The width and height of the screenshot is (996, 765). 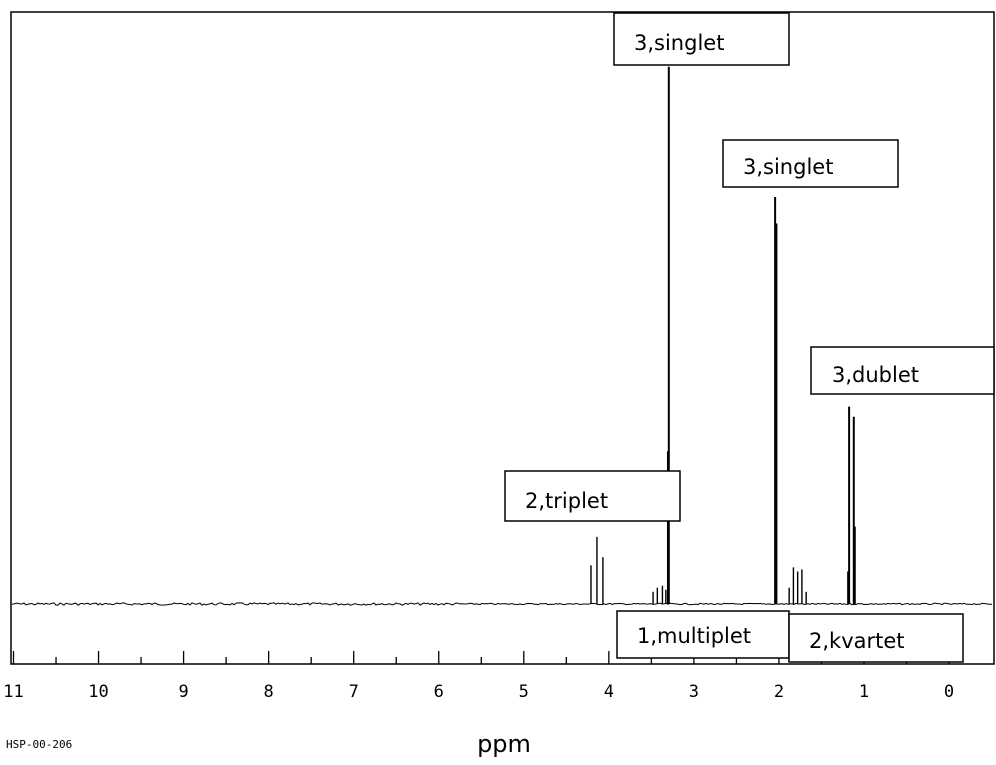 I want to click on tick-label: 1, so click(x=864, y=692).